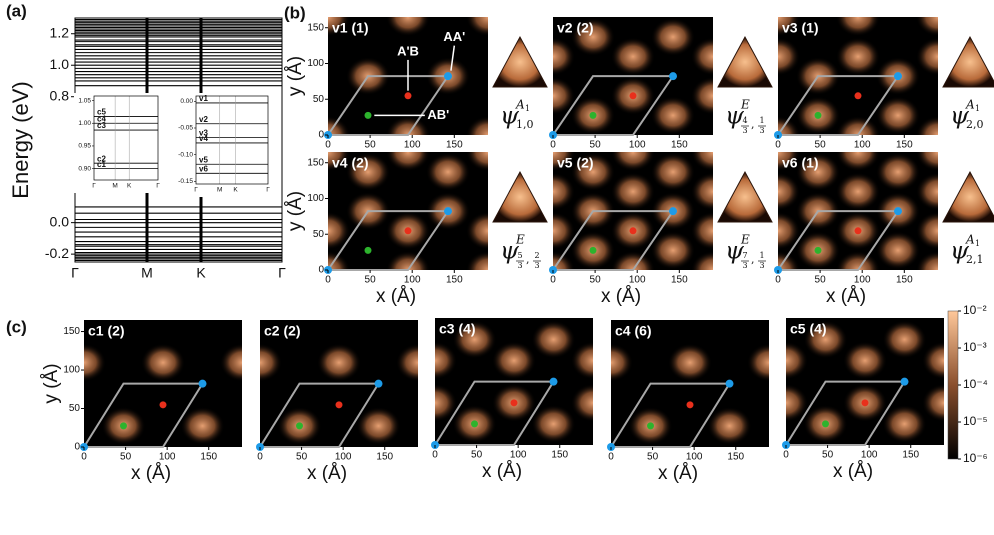 Image resolution: width=994 pixels, height=535 pixels. Describe the element at coordinates (525, 124) in the screenshot. I see `symmetry-index: 1,0` at that location.